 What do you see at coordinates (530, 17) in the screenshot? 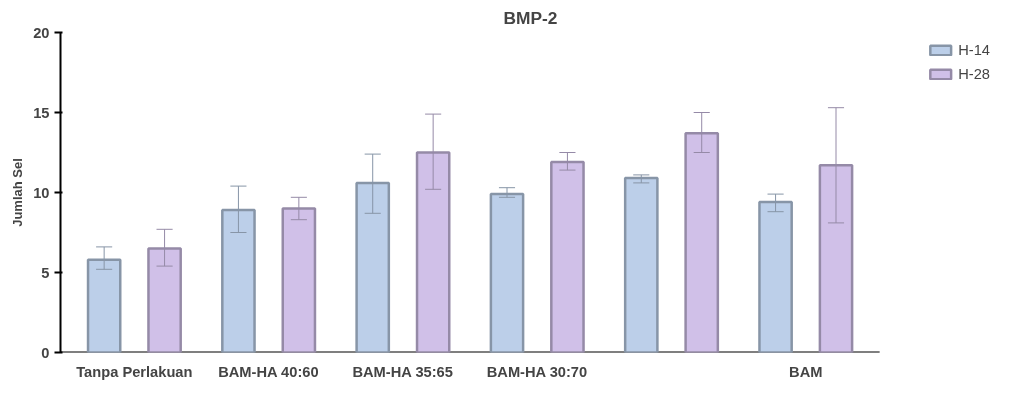
I see `chart-title: BMP-2` at bounding box center [530, 17].